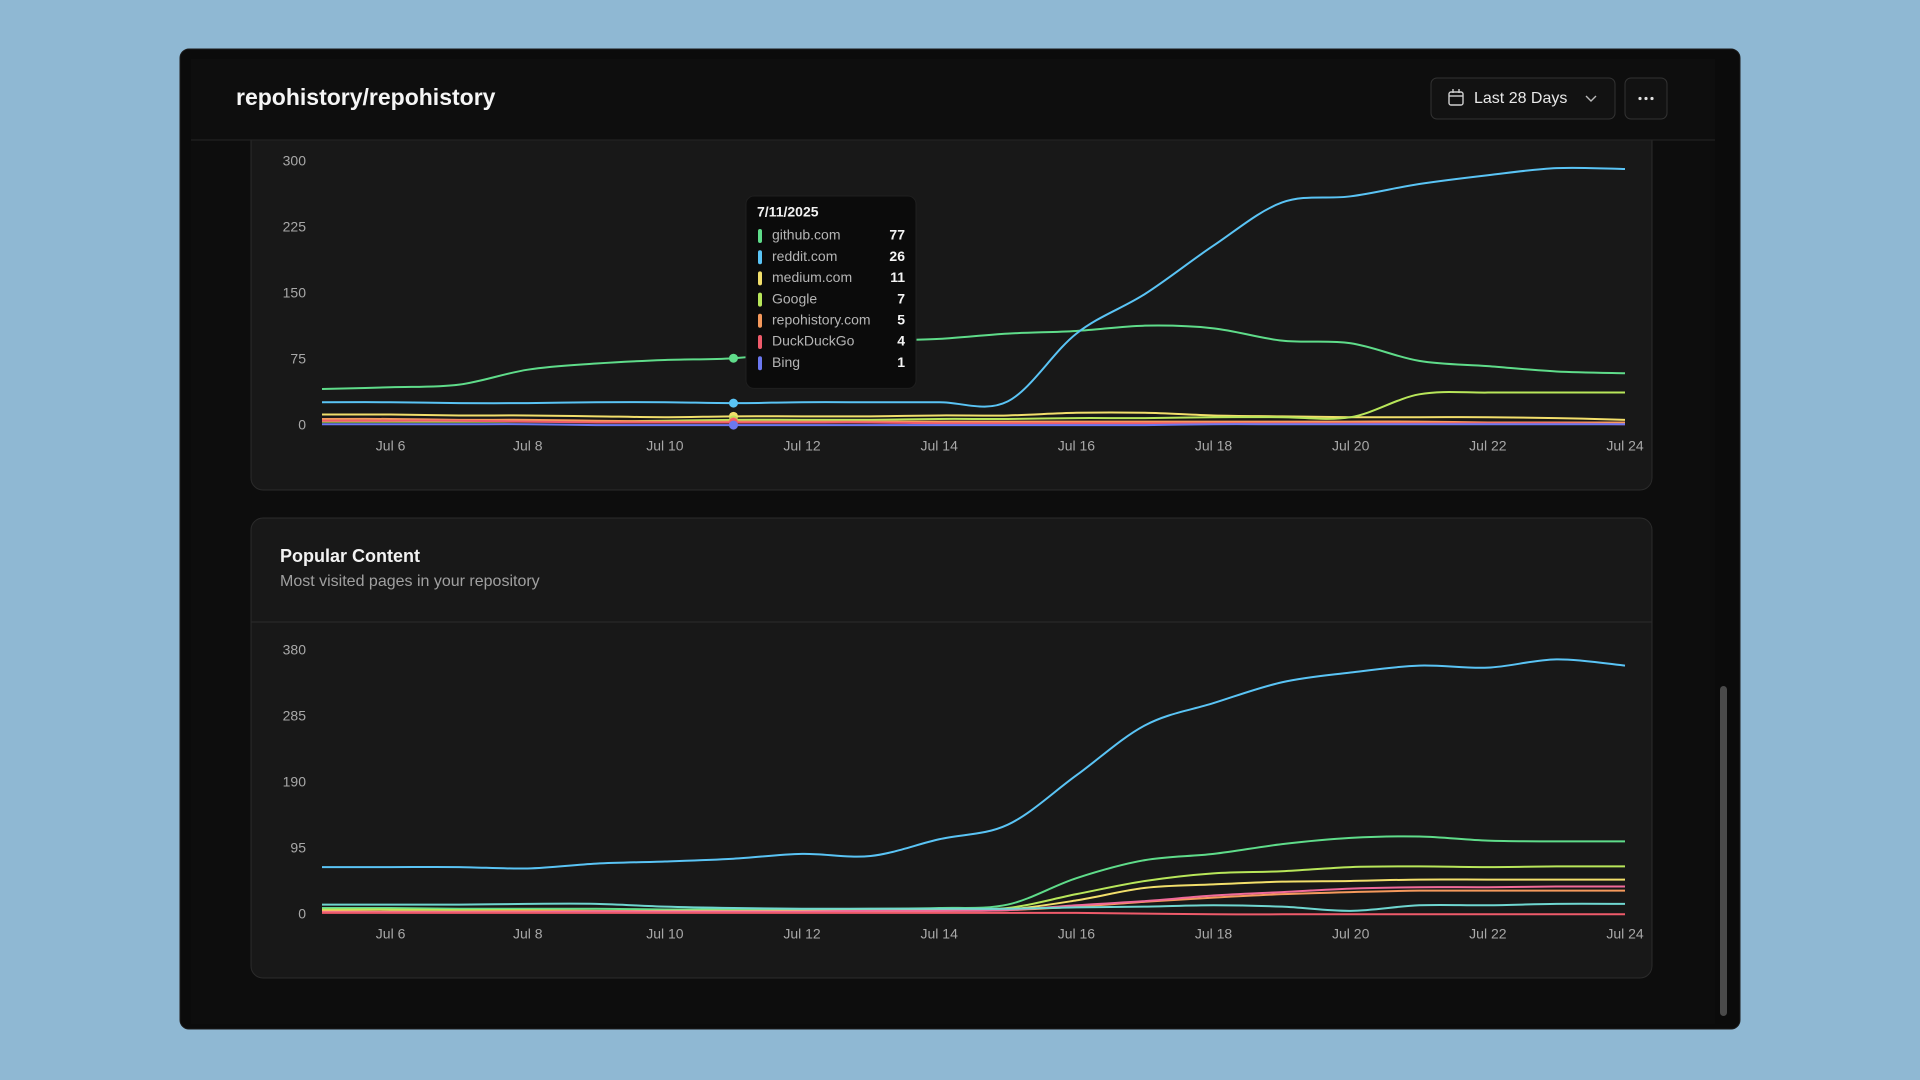  What do you see at coordinates (786, 362) in the screenshot?
I see `tooltip-name: Bing` at bounding box center [786, 362].